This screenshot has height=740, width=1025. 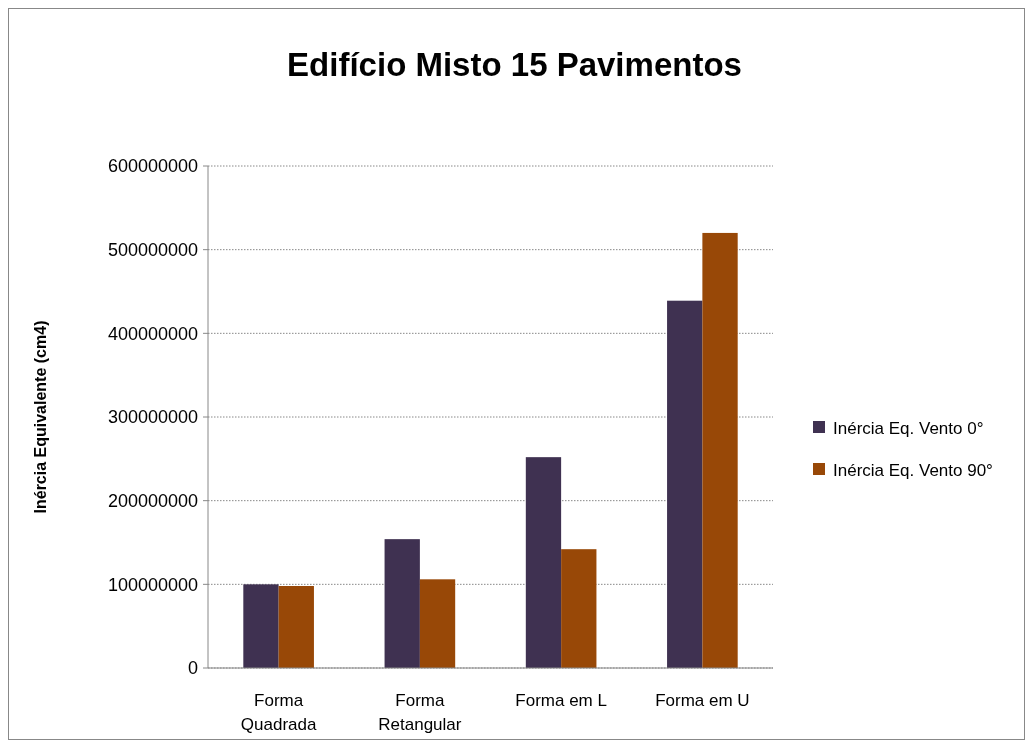 What do you see at coordinates (192, 668) in the screenshot?
I see `y-tick-label: 0` at bounding box center [192, 668].